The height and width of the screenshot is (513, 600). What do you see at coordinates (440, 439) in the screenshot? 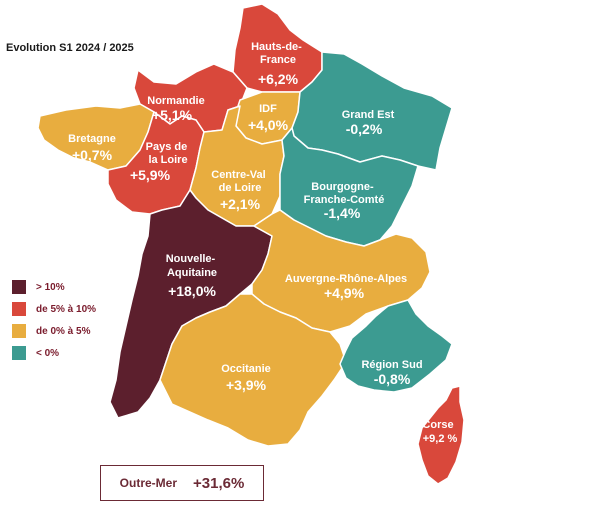
I see `label-value-corse: +9,2 %` at bounding box center [440, 439].